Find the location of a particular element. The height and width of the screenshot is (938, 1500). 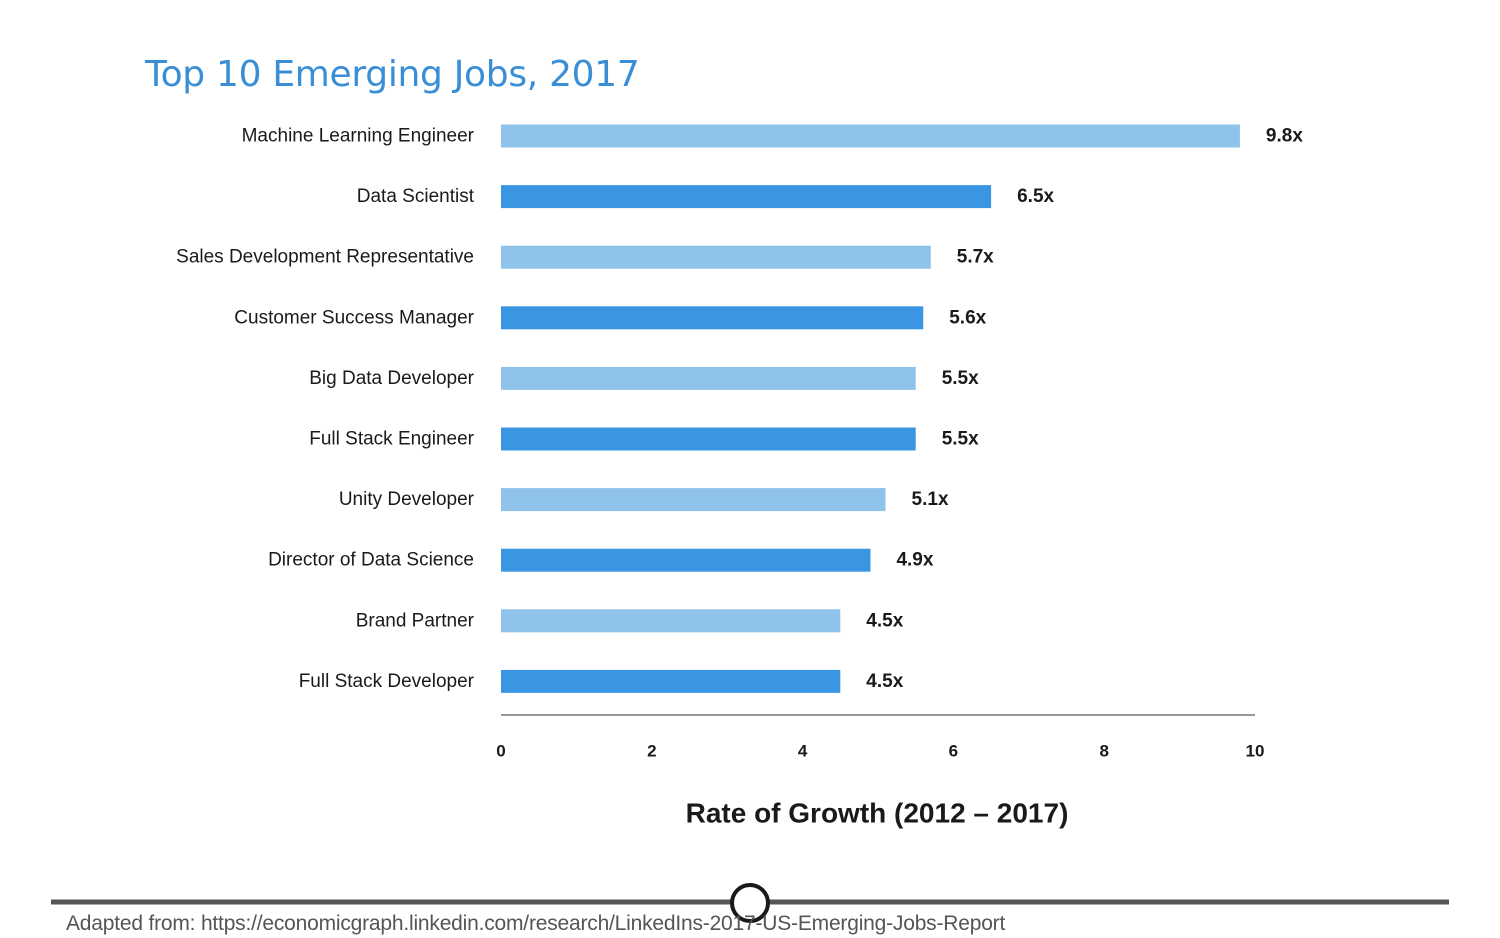

category-label-customer-success-manager: Customer Success Manager is located at coordinates (354, 317).